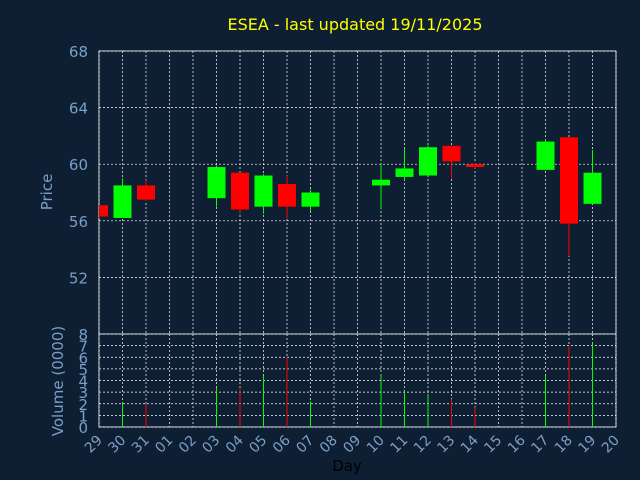  I want to click on price-tick-label: 52, so click(78, 278).